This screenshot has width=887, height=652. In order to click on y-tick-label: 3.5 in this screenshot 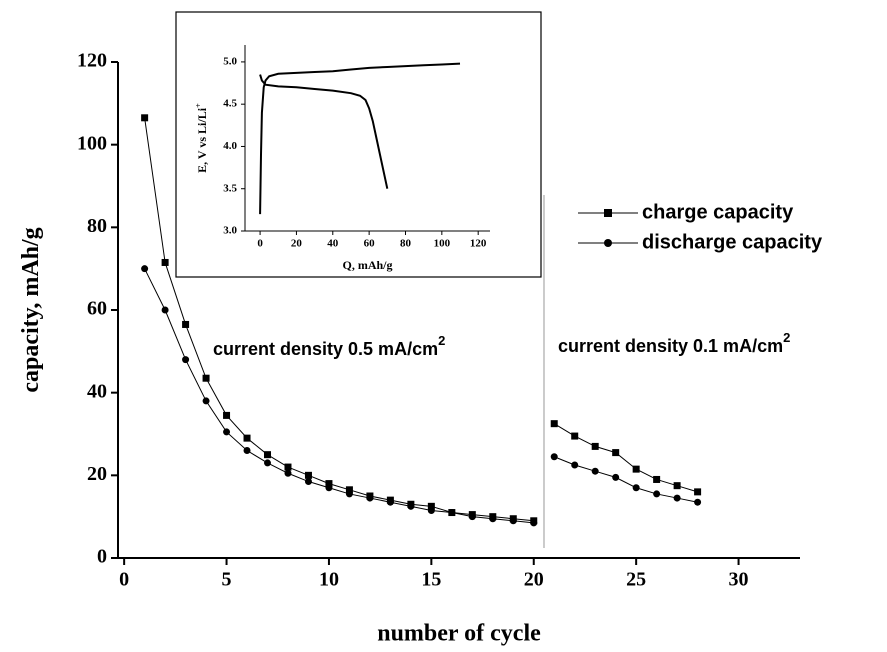, I will do `click(230, 188)`.